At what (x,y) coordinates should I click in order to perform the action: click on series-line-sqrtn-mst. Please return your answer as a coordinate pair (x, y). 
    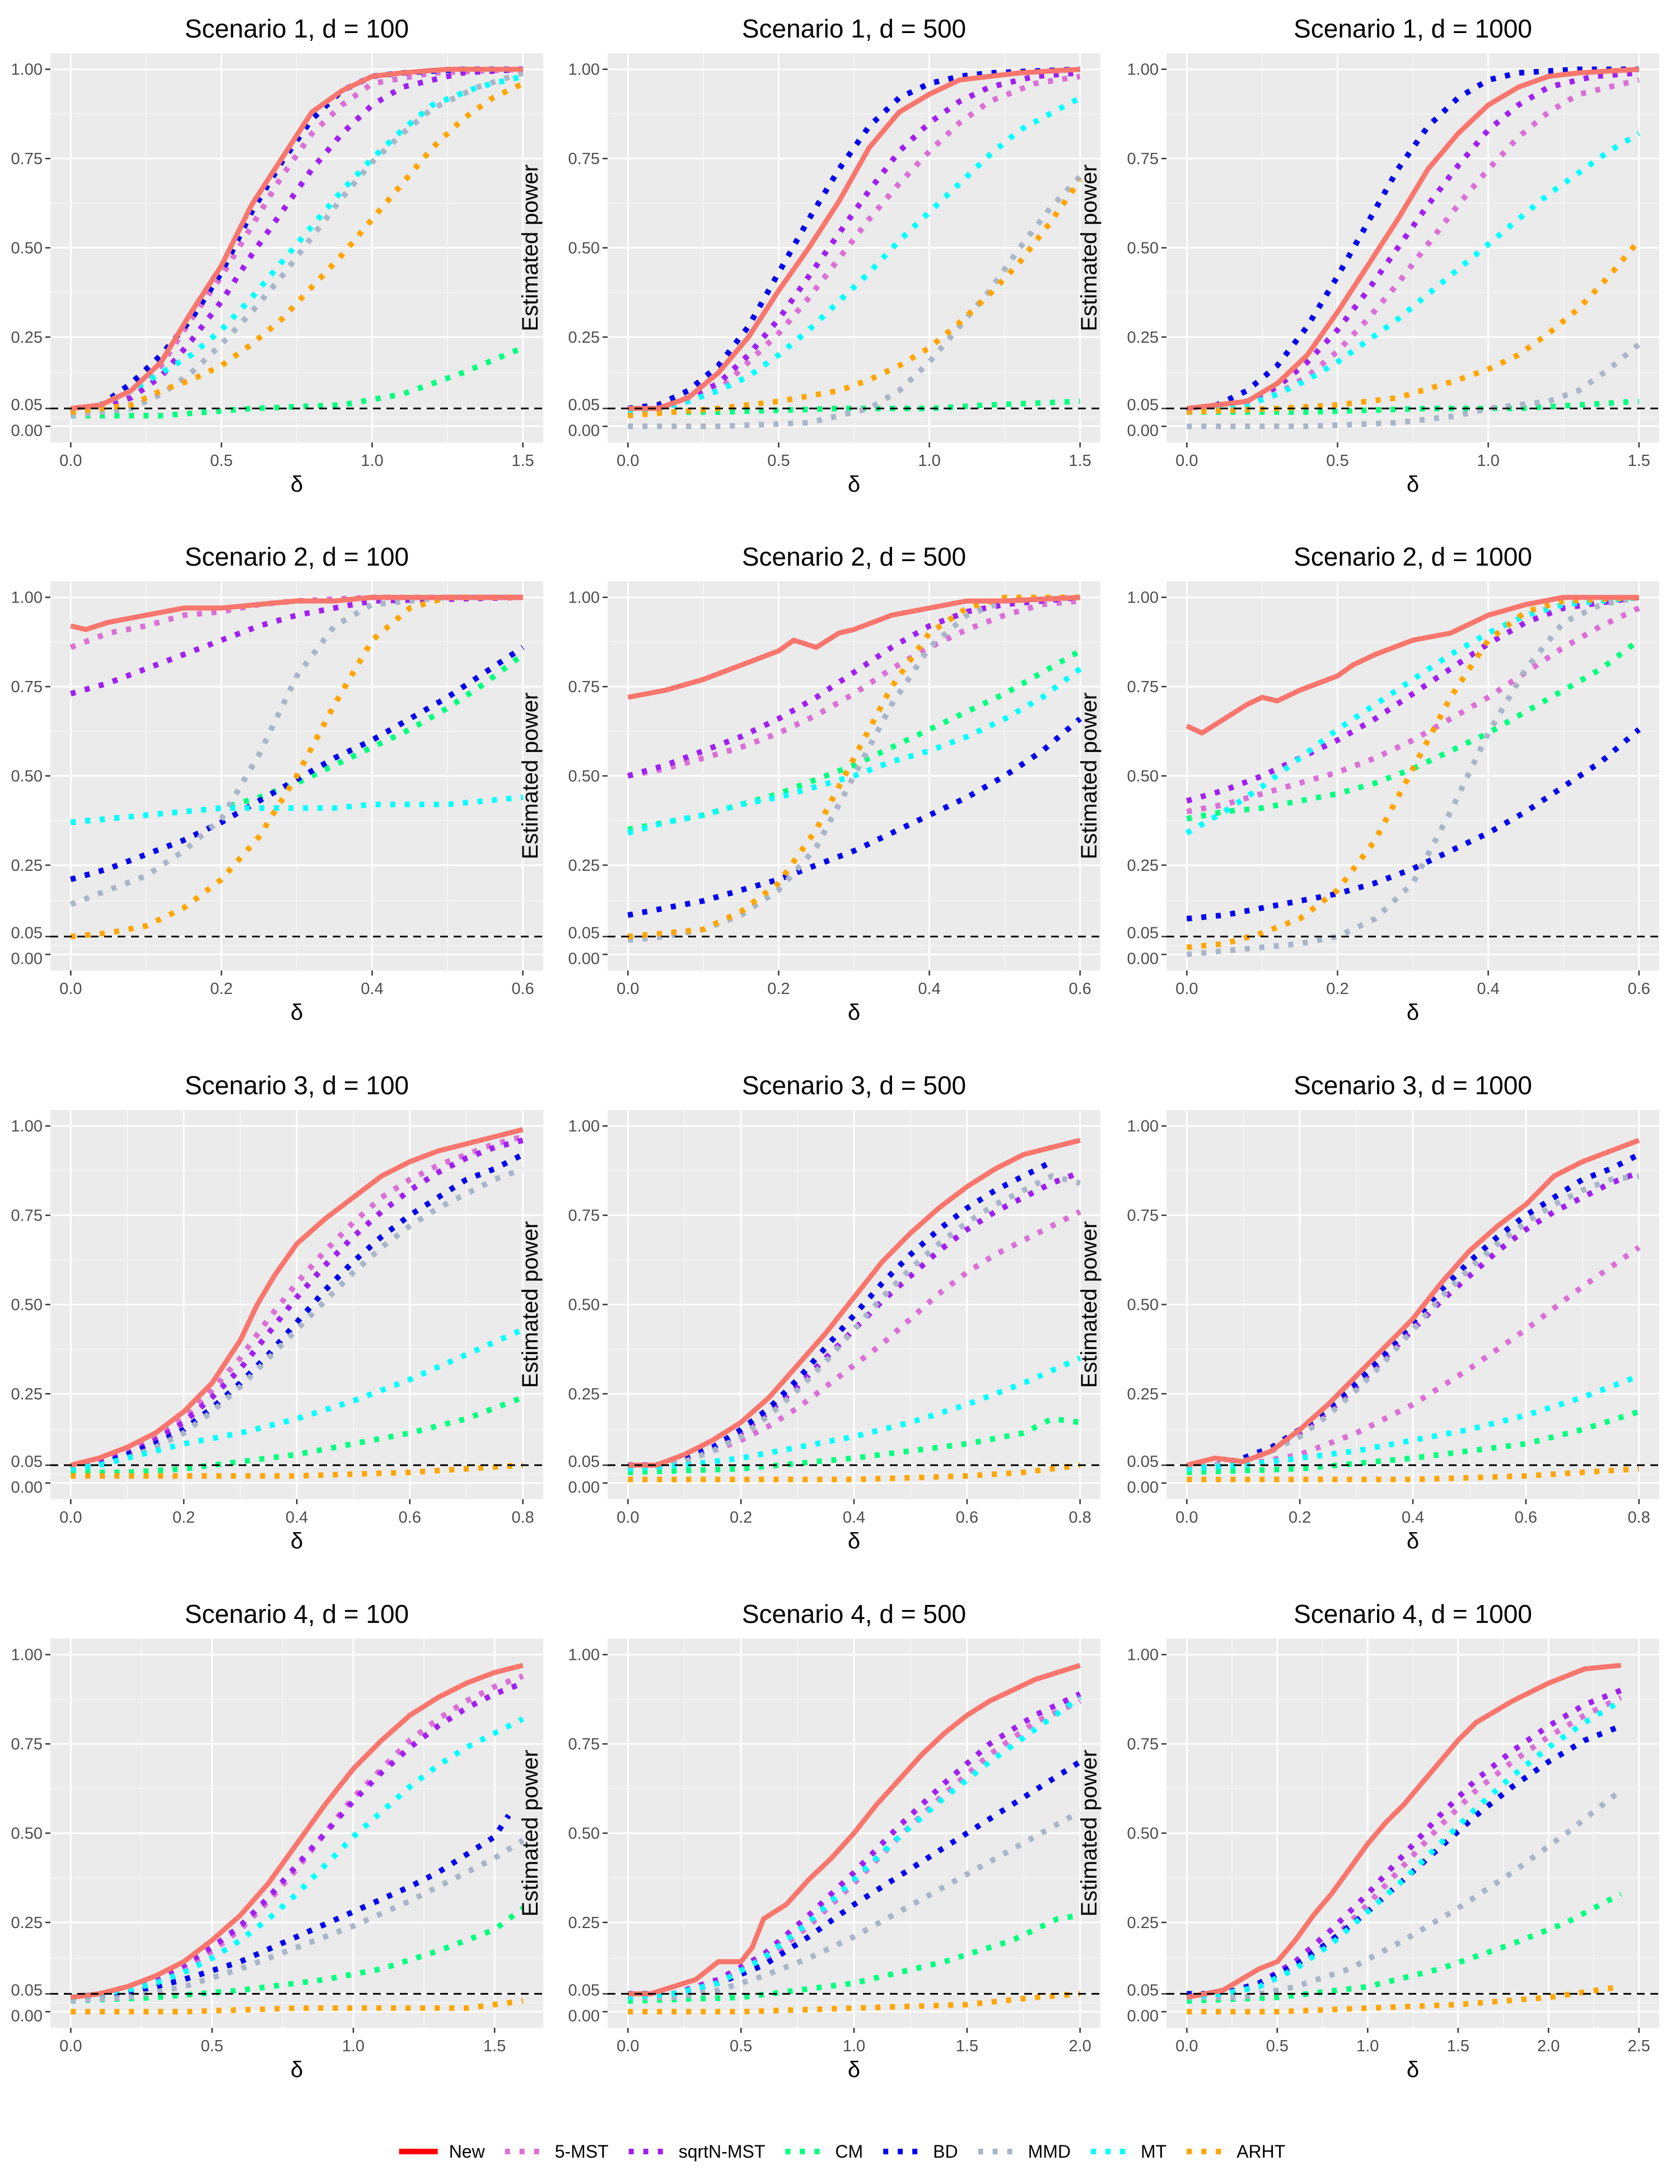
    Looking at the image, I should click on (297, 1305).